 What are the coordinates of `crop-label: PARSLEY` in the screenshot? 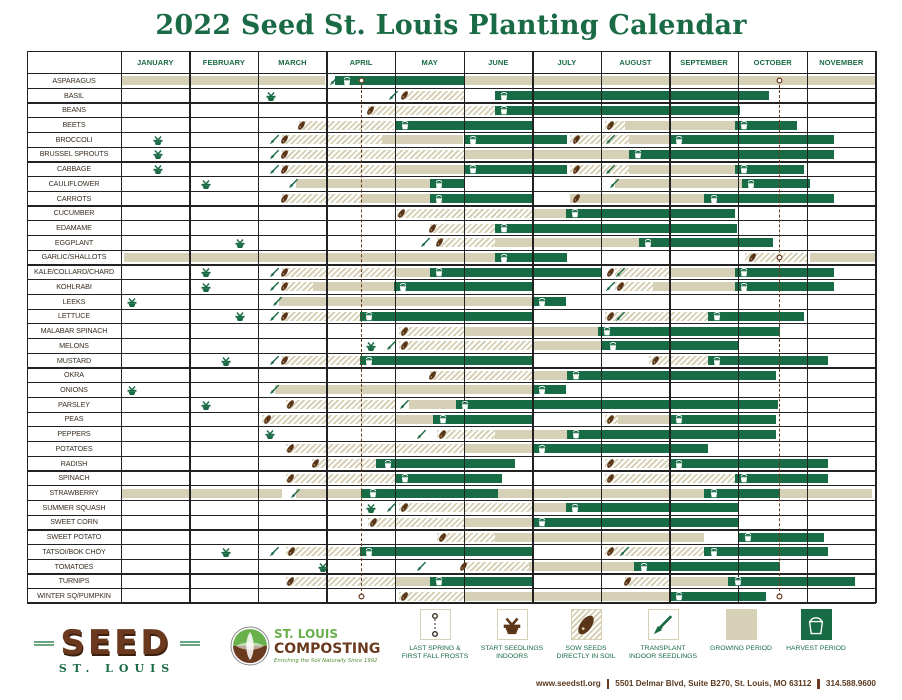 It's located at (74, 404).